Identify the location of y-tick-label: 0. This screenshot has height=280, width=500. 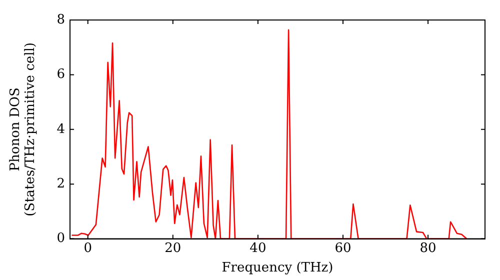
(60, 238).